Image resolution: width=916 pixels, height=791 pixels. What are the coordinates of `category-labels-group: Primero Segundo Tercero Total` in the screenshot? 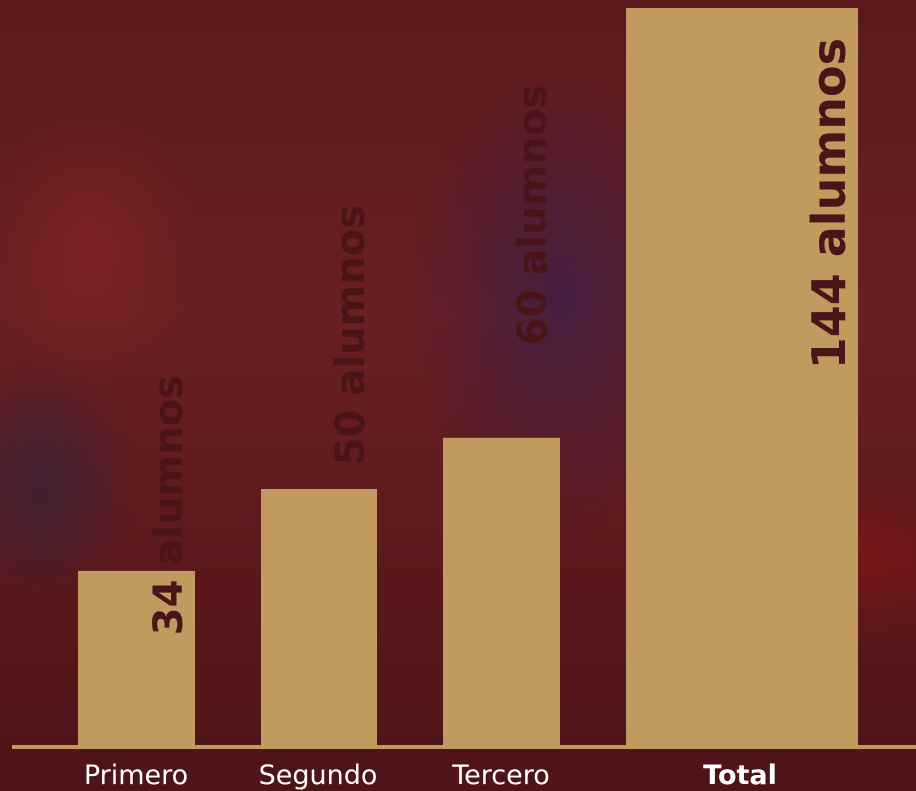 It's located at (430, 775).